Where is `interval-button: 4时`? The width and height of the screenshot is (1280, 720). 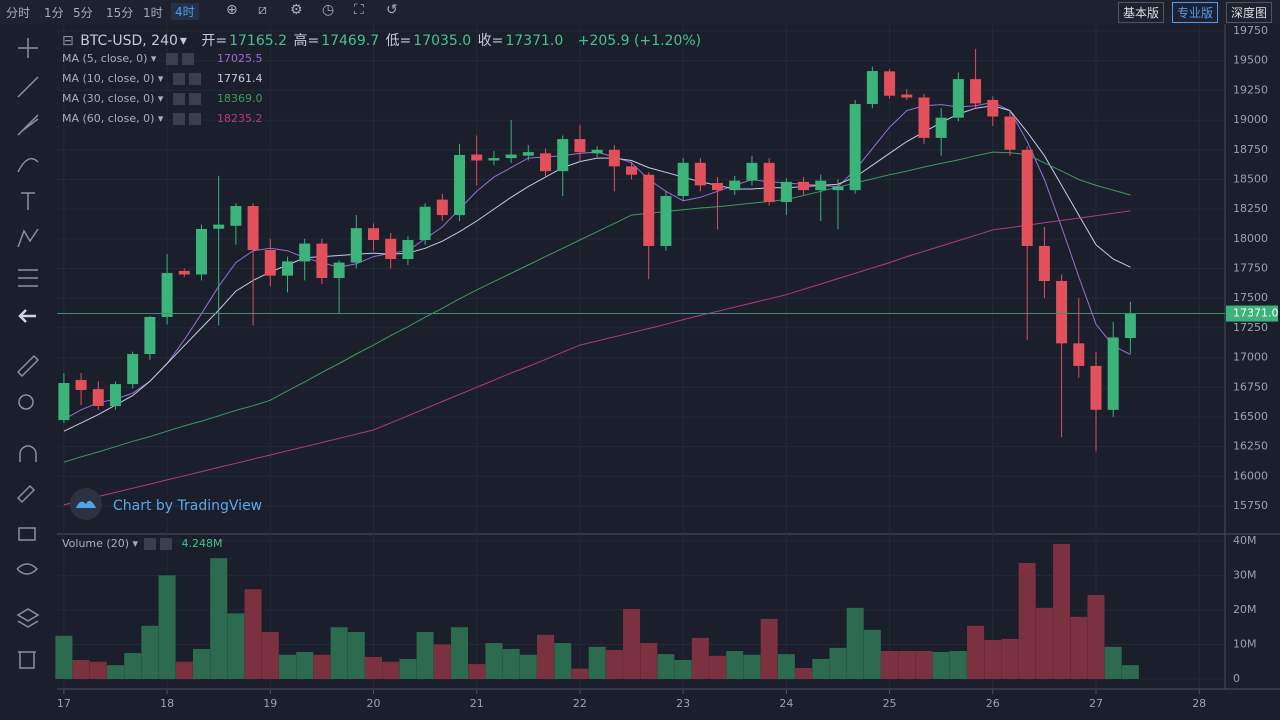
interval-button: 4时 is located at coordinates (185, 11).